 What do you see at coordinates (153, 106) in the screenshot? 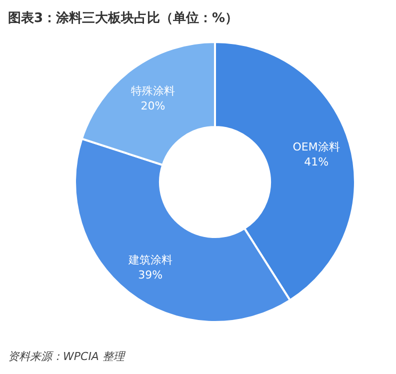
I see `data-label: 20%` at bounding box center [153, 106].